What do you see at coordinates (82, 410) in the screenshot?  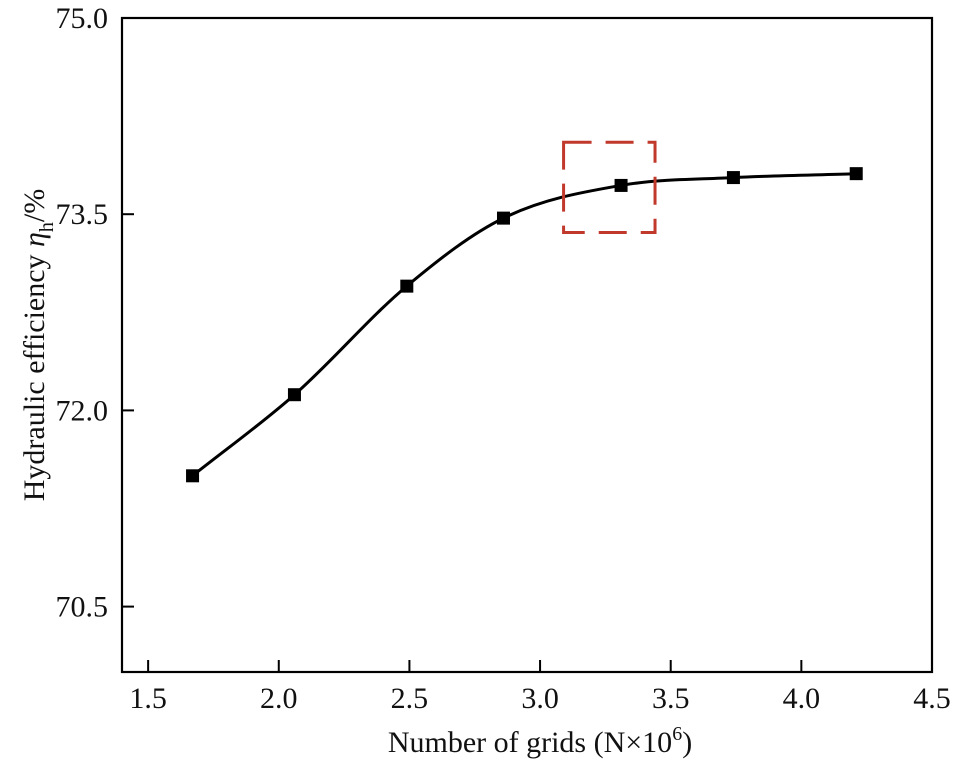 I see `y-tick-label: 72.0` at bounding box center [82, 410].